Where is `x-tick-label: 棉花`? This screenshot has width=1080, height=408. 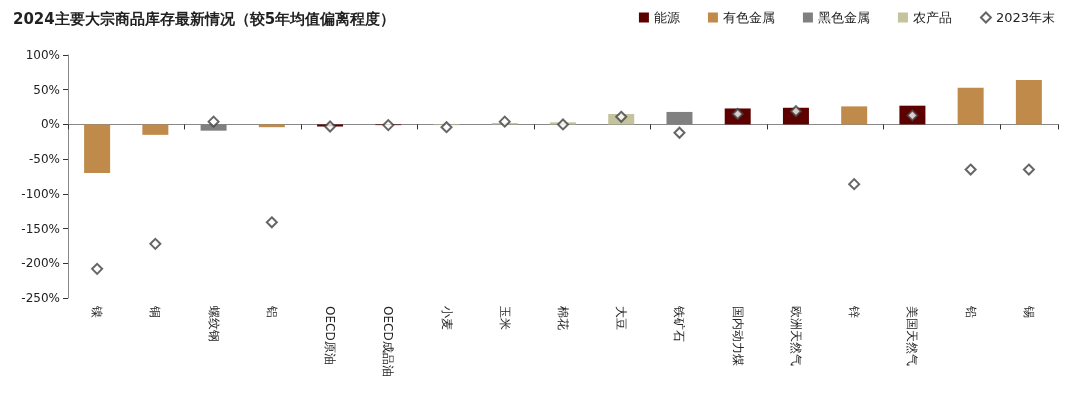
x-tick-label: 棉花 is located at coordinates (563, 318).